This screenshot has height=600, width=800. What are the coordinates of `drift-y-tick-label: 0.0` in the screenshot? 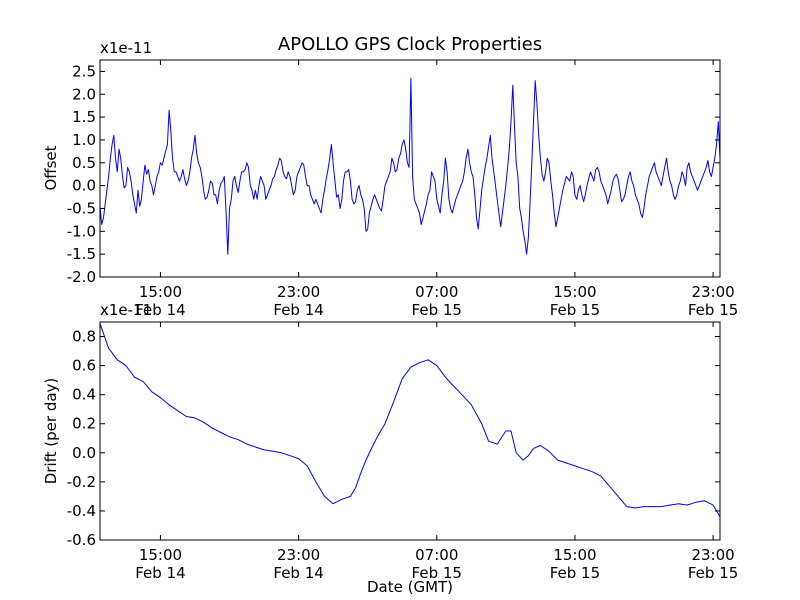 It's located at (84, 453).